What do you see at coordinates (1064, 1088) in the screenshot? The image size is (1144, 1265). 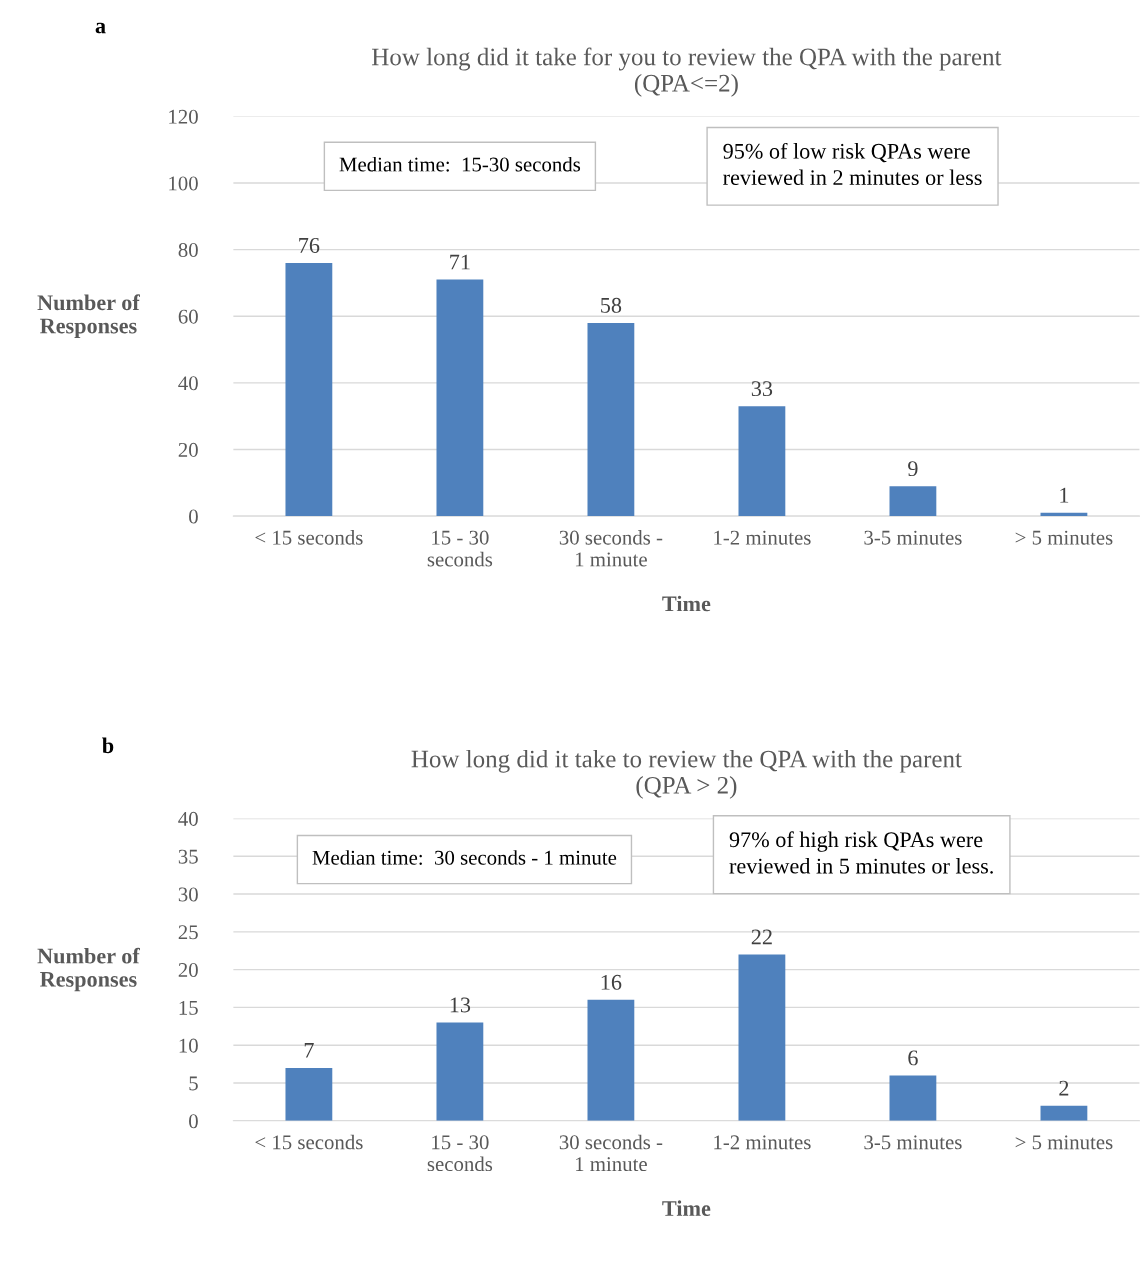 I see `data-label: 2` at bounding box center [1064, 1088].